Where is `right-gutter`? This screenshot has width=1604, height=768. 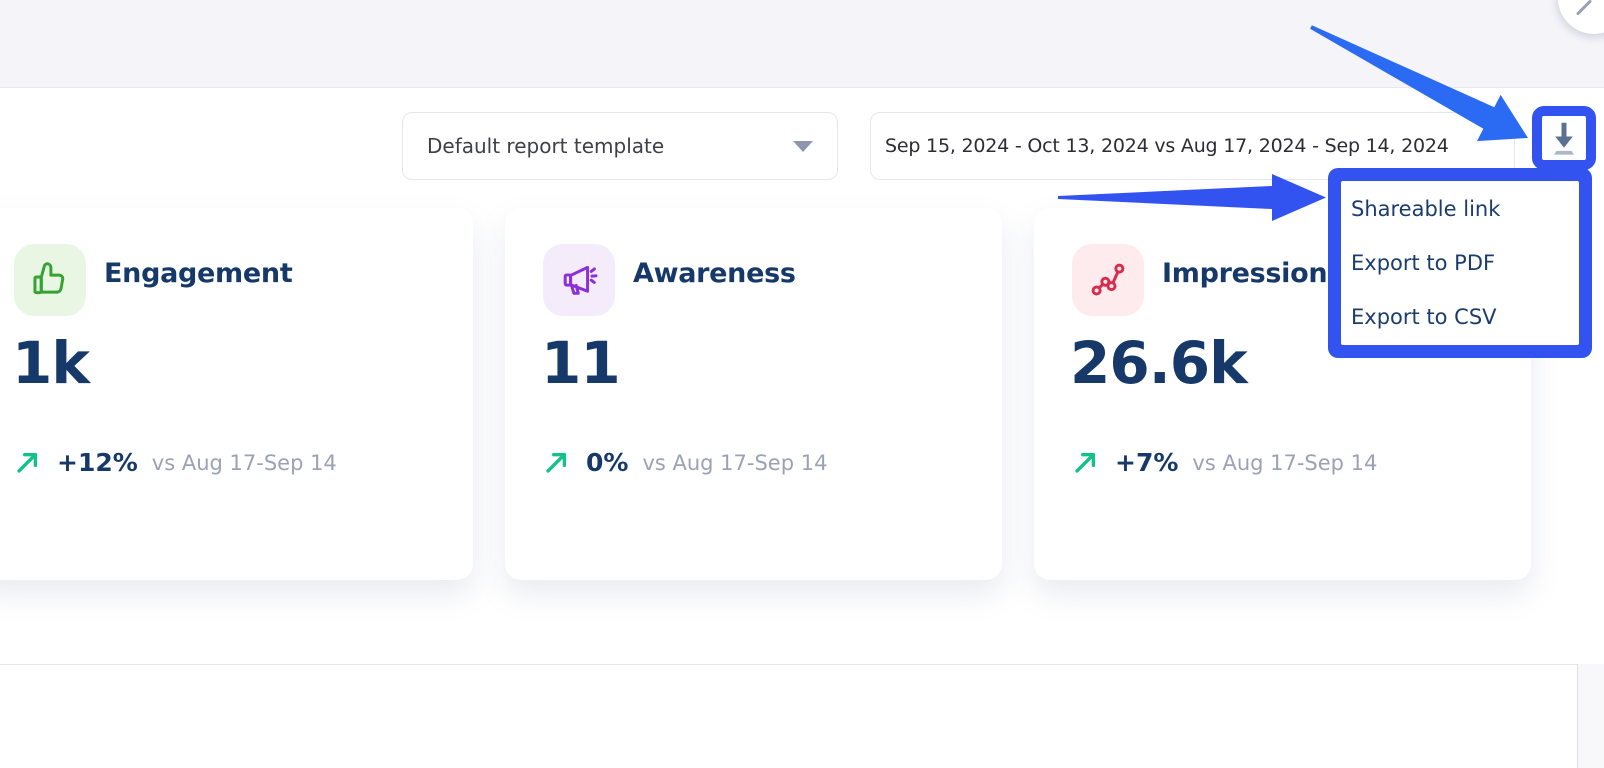 right-gutter is located at coordinates (1590, 716).